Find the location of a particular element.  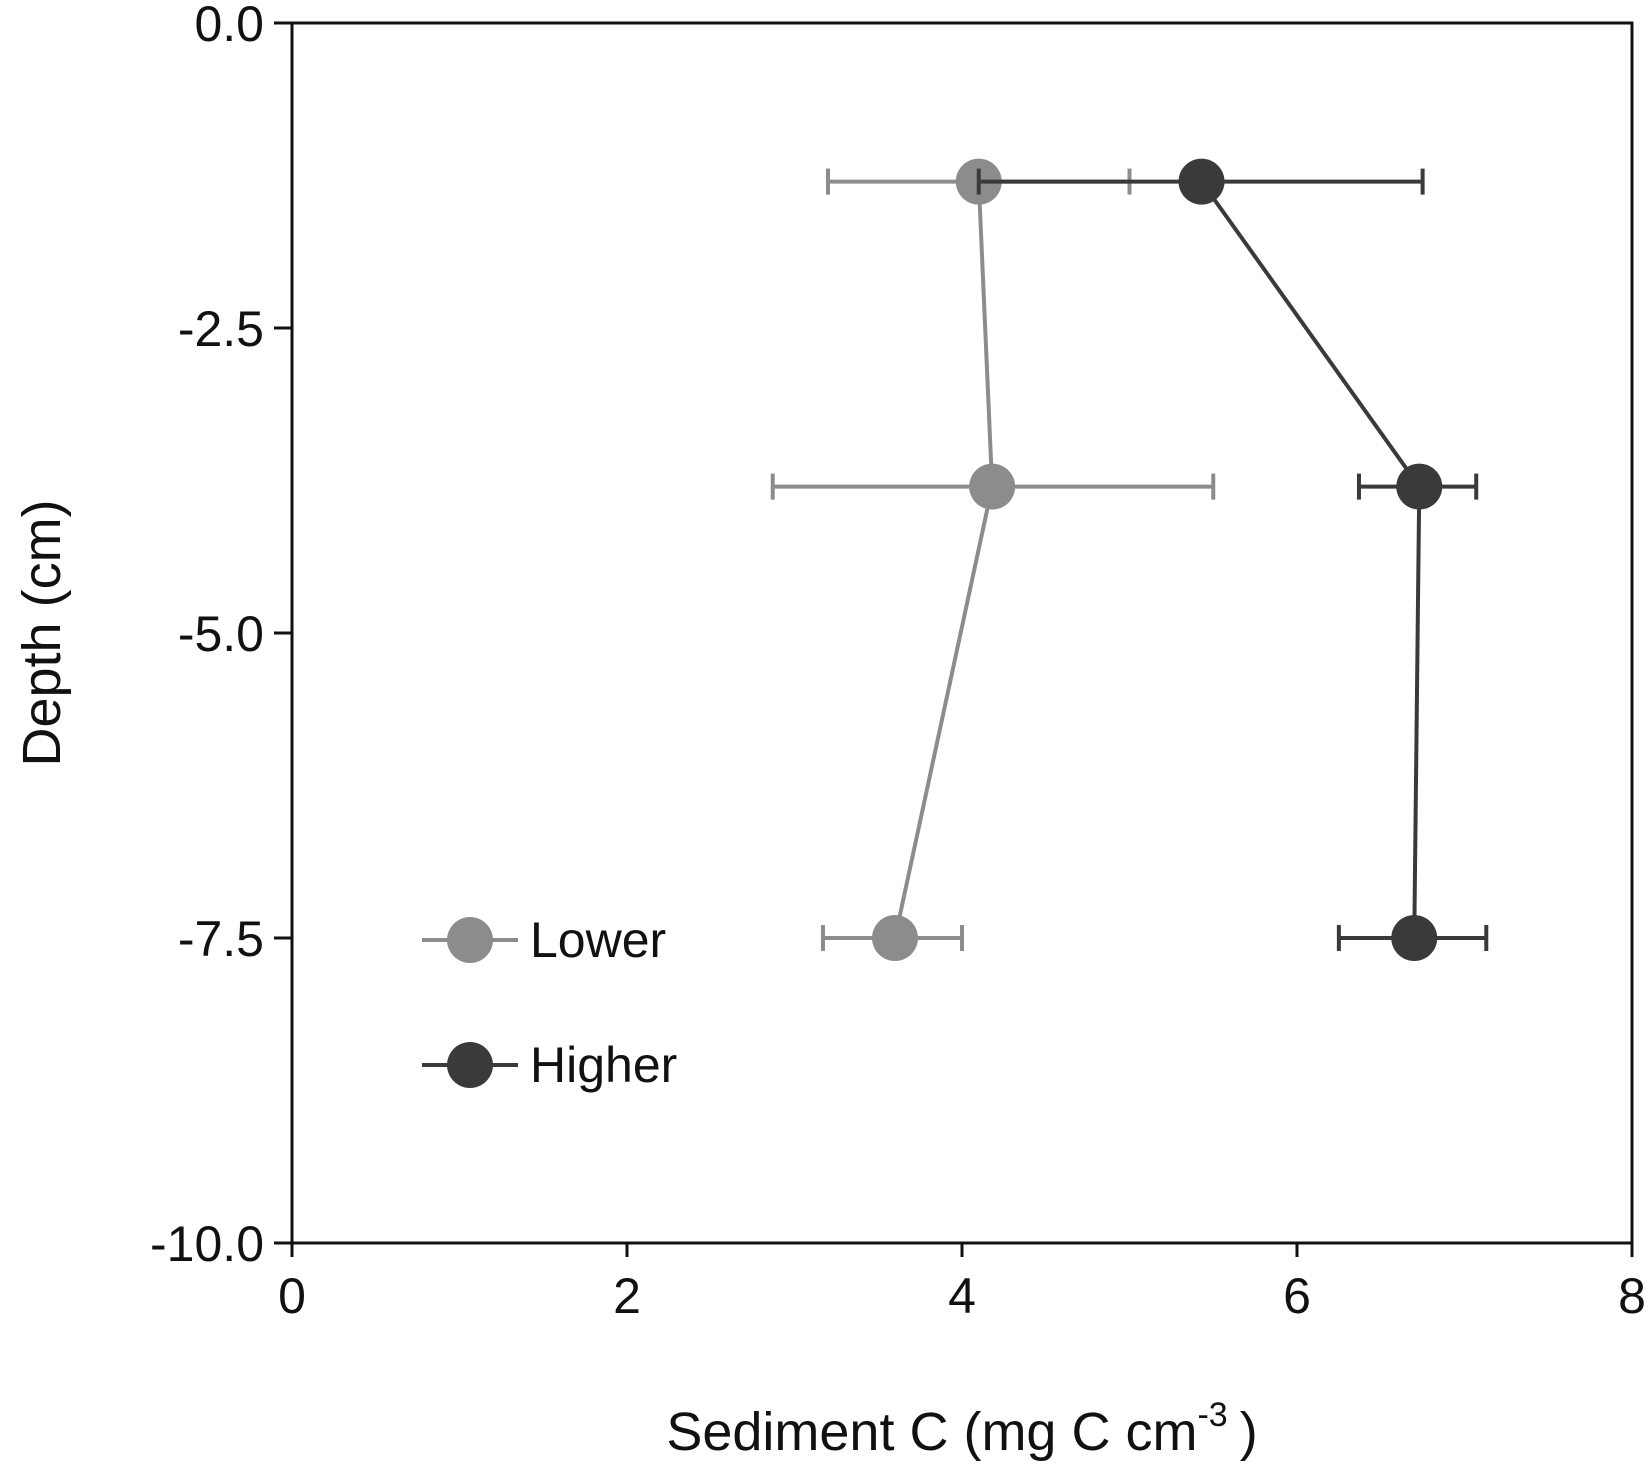

x-tick-label: 0 is located at coordinates (292, 1296).